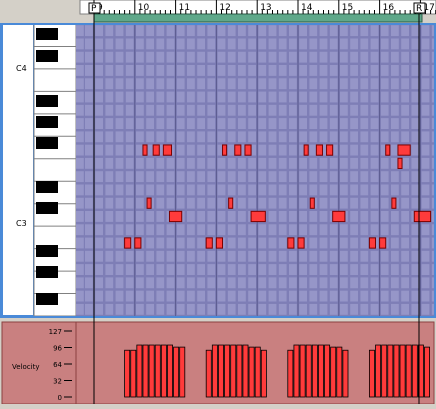  What do you see at coordinates (25, 367) in the screenshot?
I see `velocity-lane-title: Velocity` at bounding box center [25, 367].